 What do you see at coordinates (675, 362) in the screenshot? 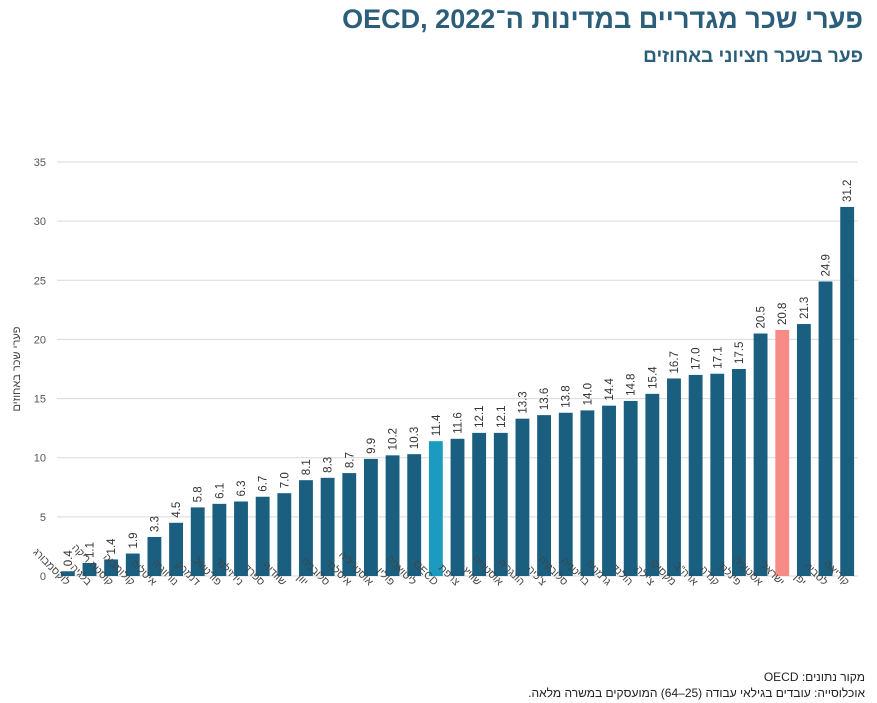
I see `value-label: 16.7` at bounding box center [675, 362].